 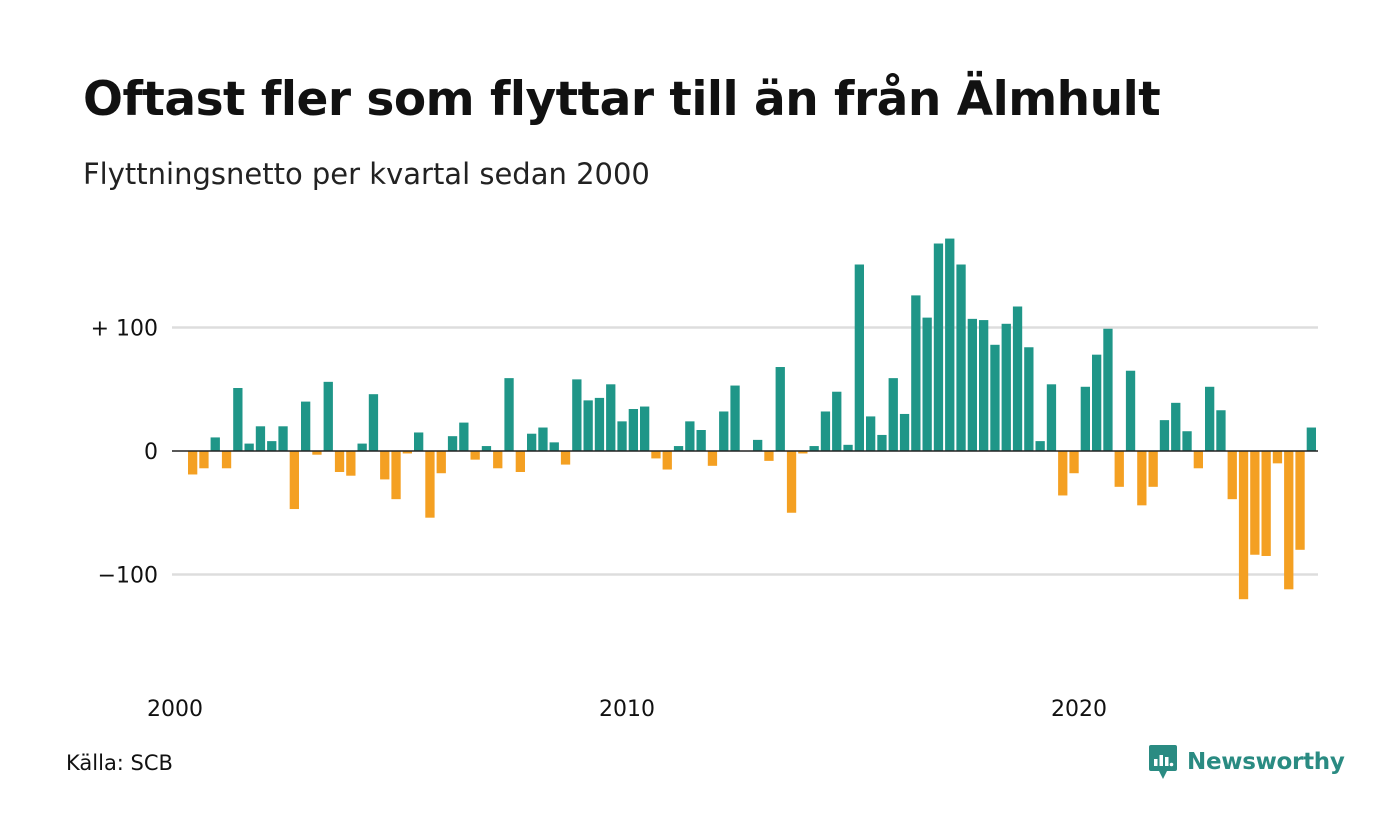 I want to click on y-axis-tick-labels: + 100 0 −100, so click(x=124, y=453).